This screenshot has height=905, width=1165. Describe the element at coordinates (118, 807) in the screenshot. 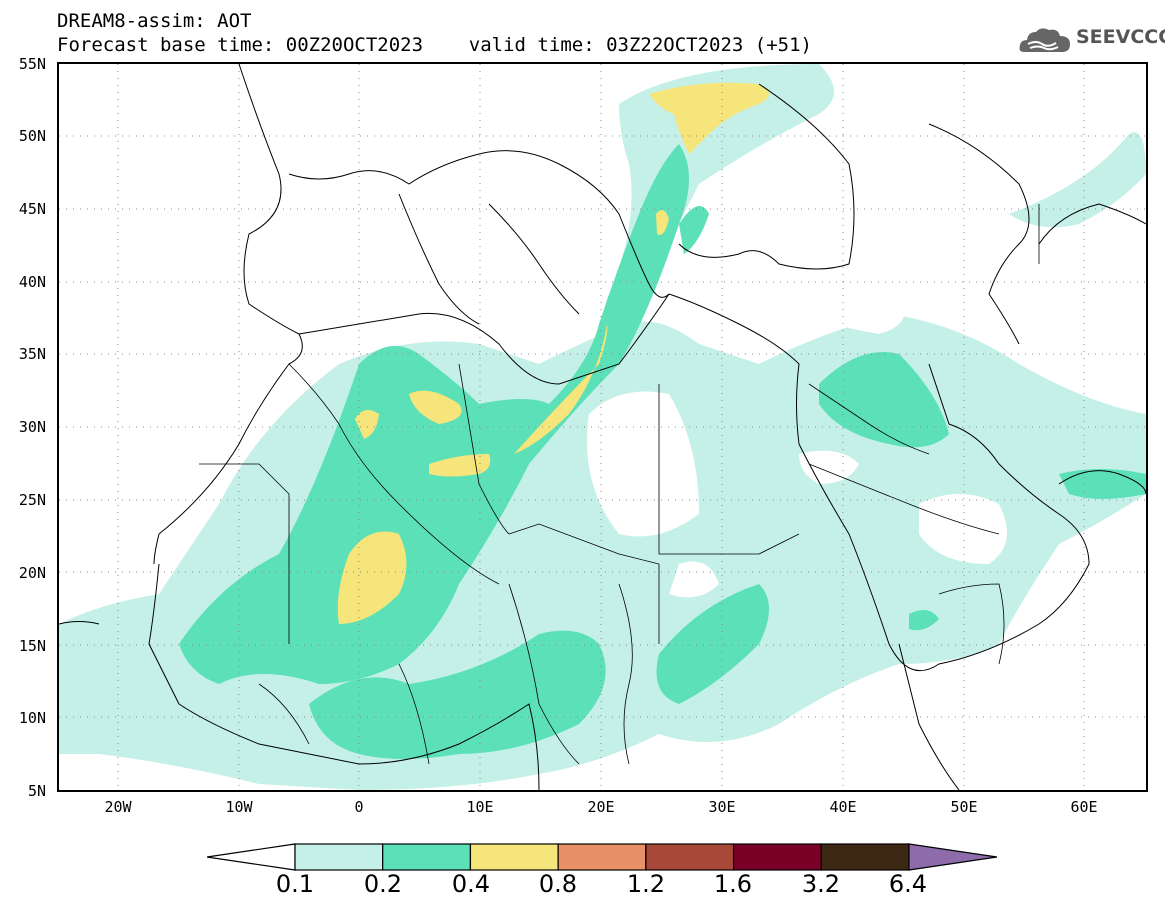

I see `lon-label: 20W` at that location.